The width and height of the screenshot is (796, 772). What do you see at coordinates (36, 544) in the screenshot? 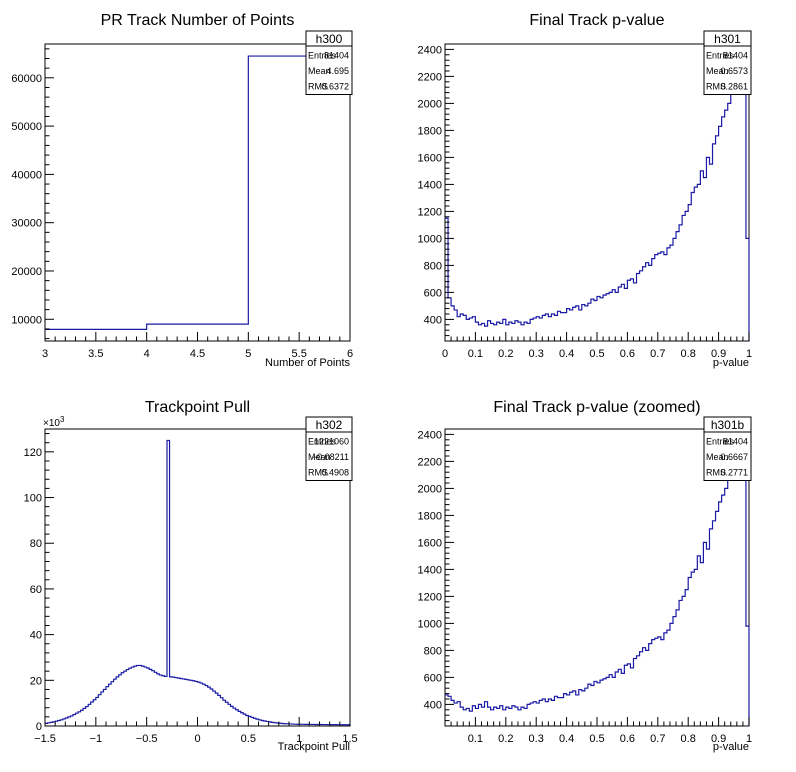
I see `y-tick-label: 80` at bounding box center [36, 544].